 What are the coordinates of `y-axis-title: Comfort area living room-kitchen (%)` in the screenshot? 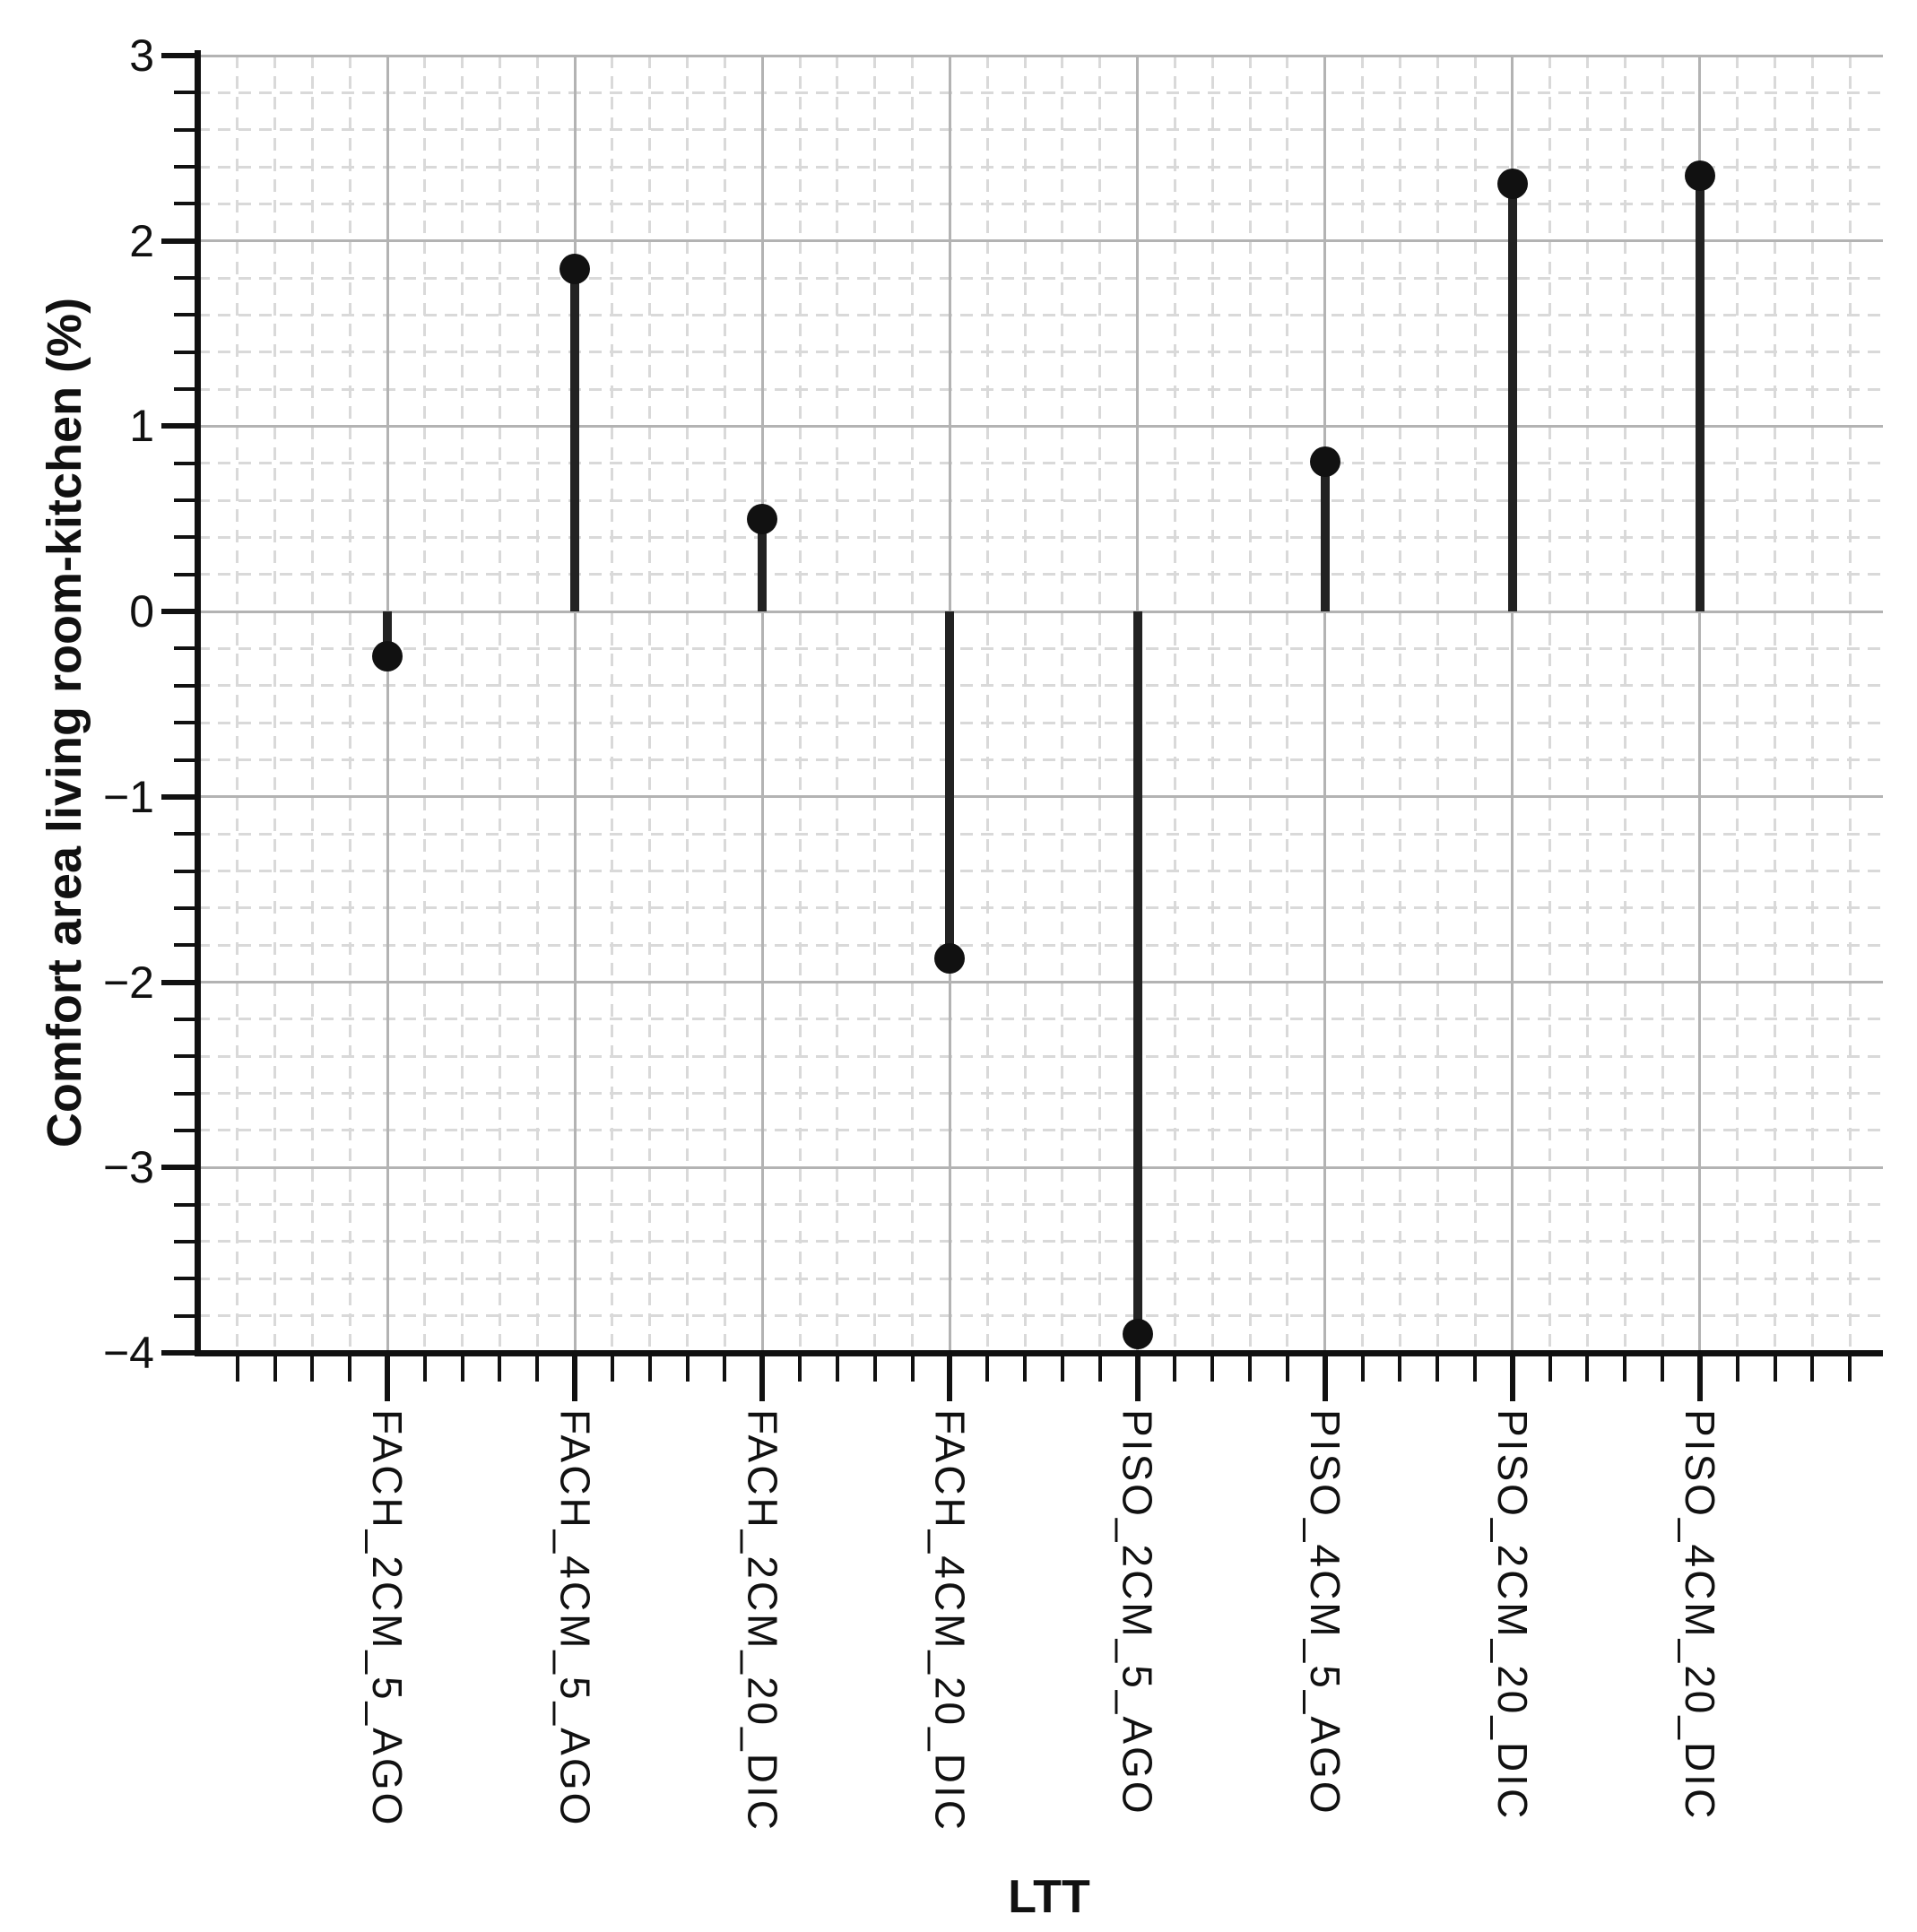 It's located at (64, 722).